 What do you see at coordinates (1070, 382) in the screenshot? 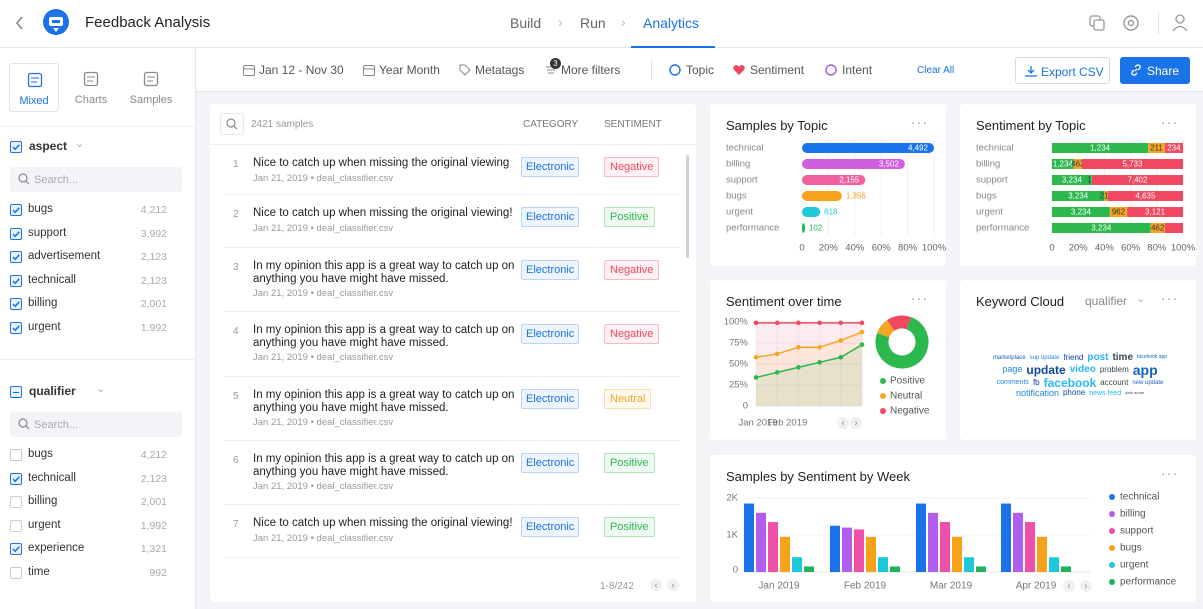
I see `keyword: facebook` at bounding box center [1070, 382].